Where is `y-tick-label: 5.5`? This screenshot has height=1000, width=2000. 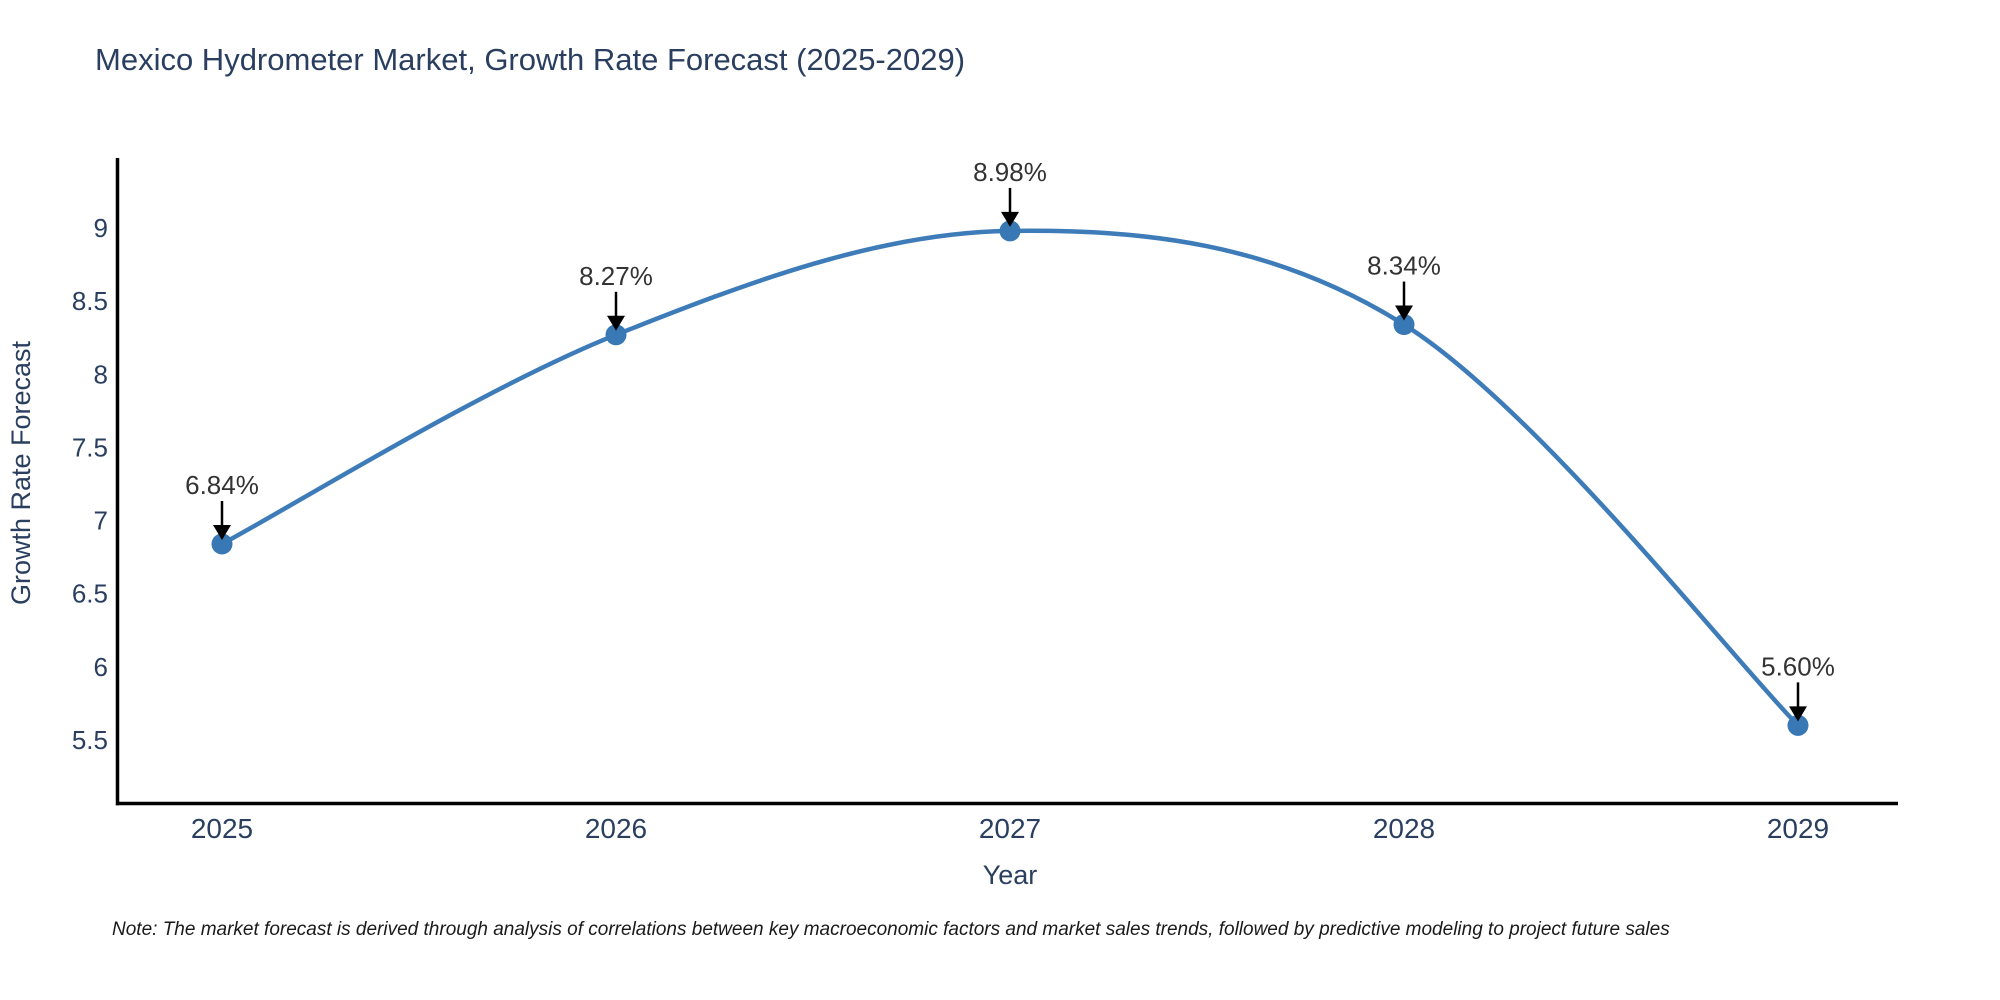
y-tick-label: 5.5 is located at coordinates (90, 740).